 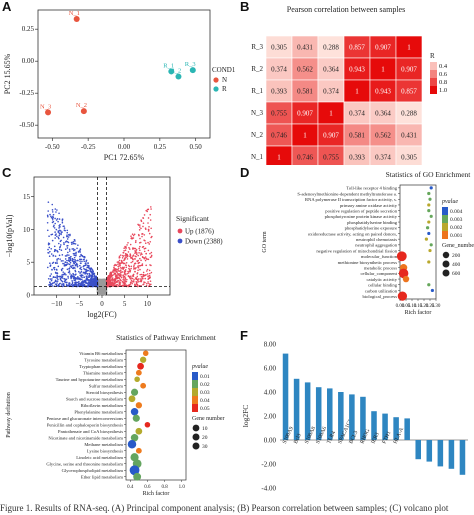 I want to click on panel-f-letter: F, so click(x=244, y=335).